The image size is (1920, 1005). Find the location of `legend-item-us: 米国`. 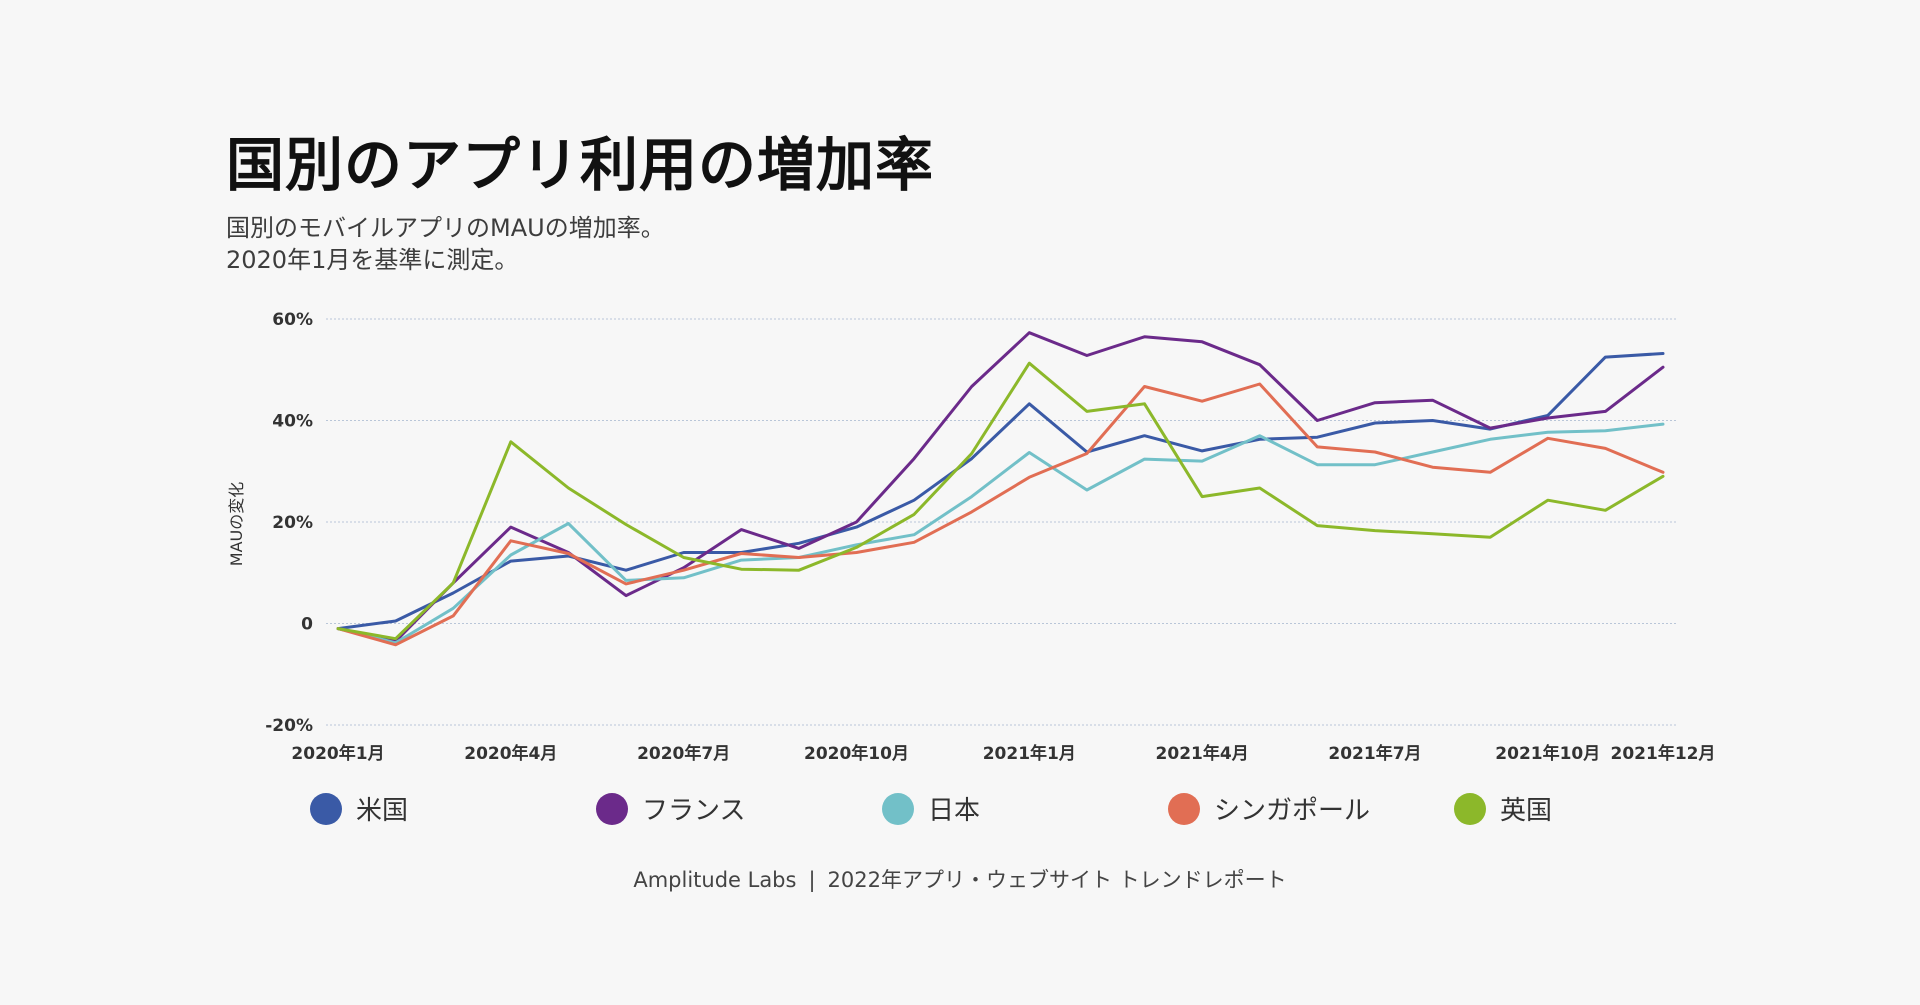

legend-item-us: 米国 is located at coordinates (359, 808).